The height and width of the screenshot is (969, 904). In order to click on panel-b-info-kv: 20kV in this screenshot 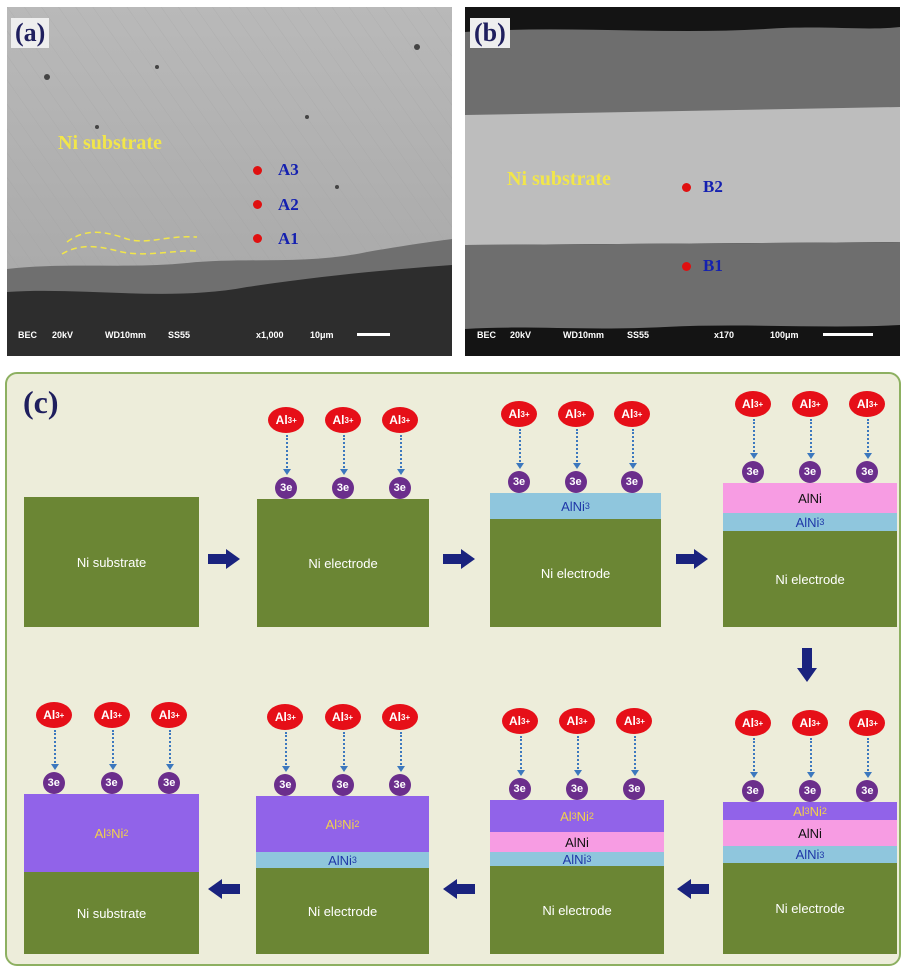, I will do `click(521, 335)`.